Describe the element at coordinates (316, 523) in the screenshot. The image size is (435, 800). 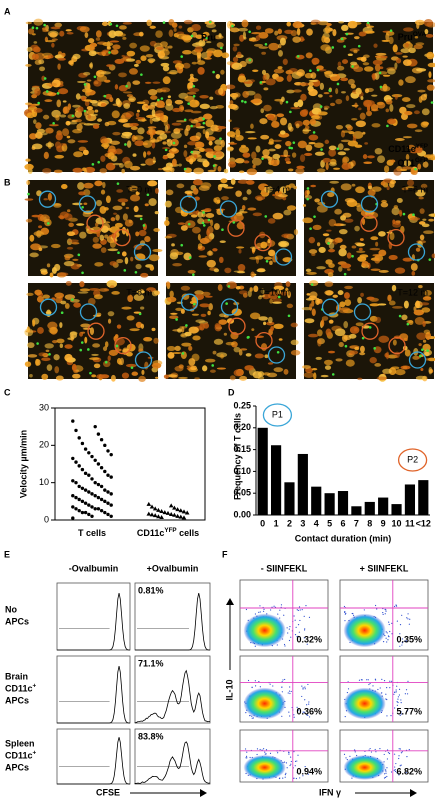
I see `x-tick-label: 4` at that location.